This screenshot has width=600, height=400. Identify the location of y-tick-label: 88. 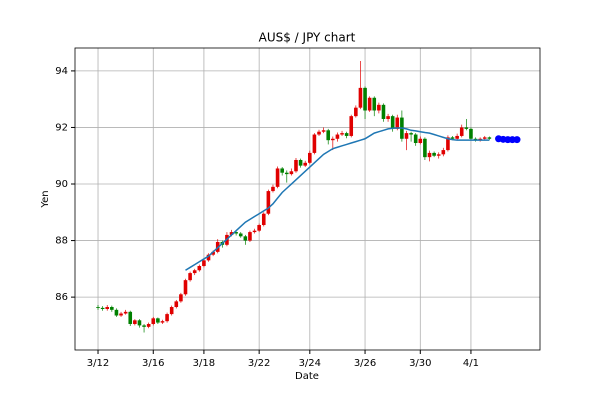
(61, 241).